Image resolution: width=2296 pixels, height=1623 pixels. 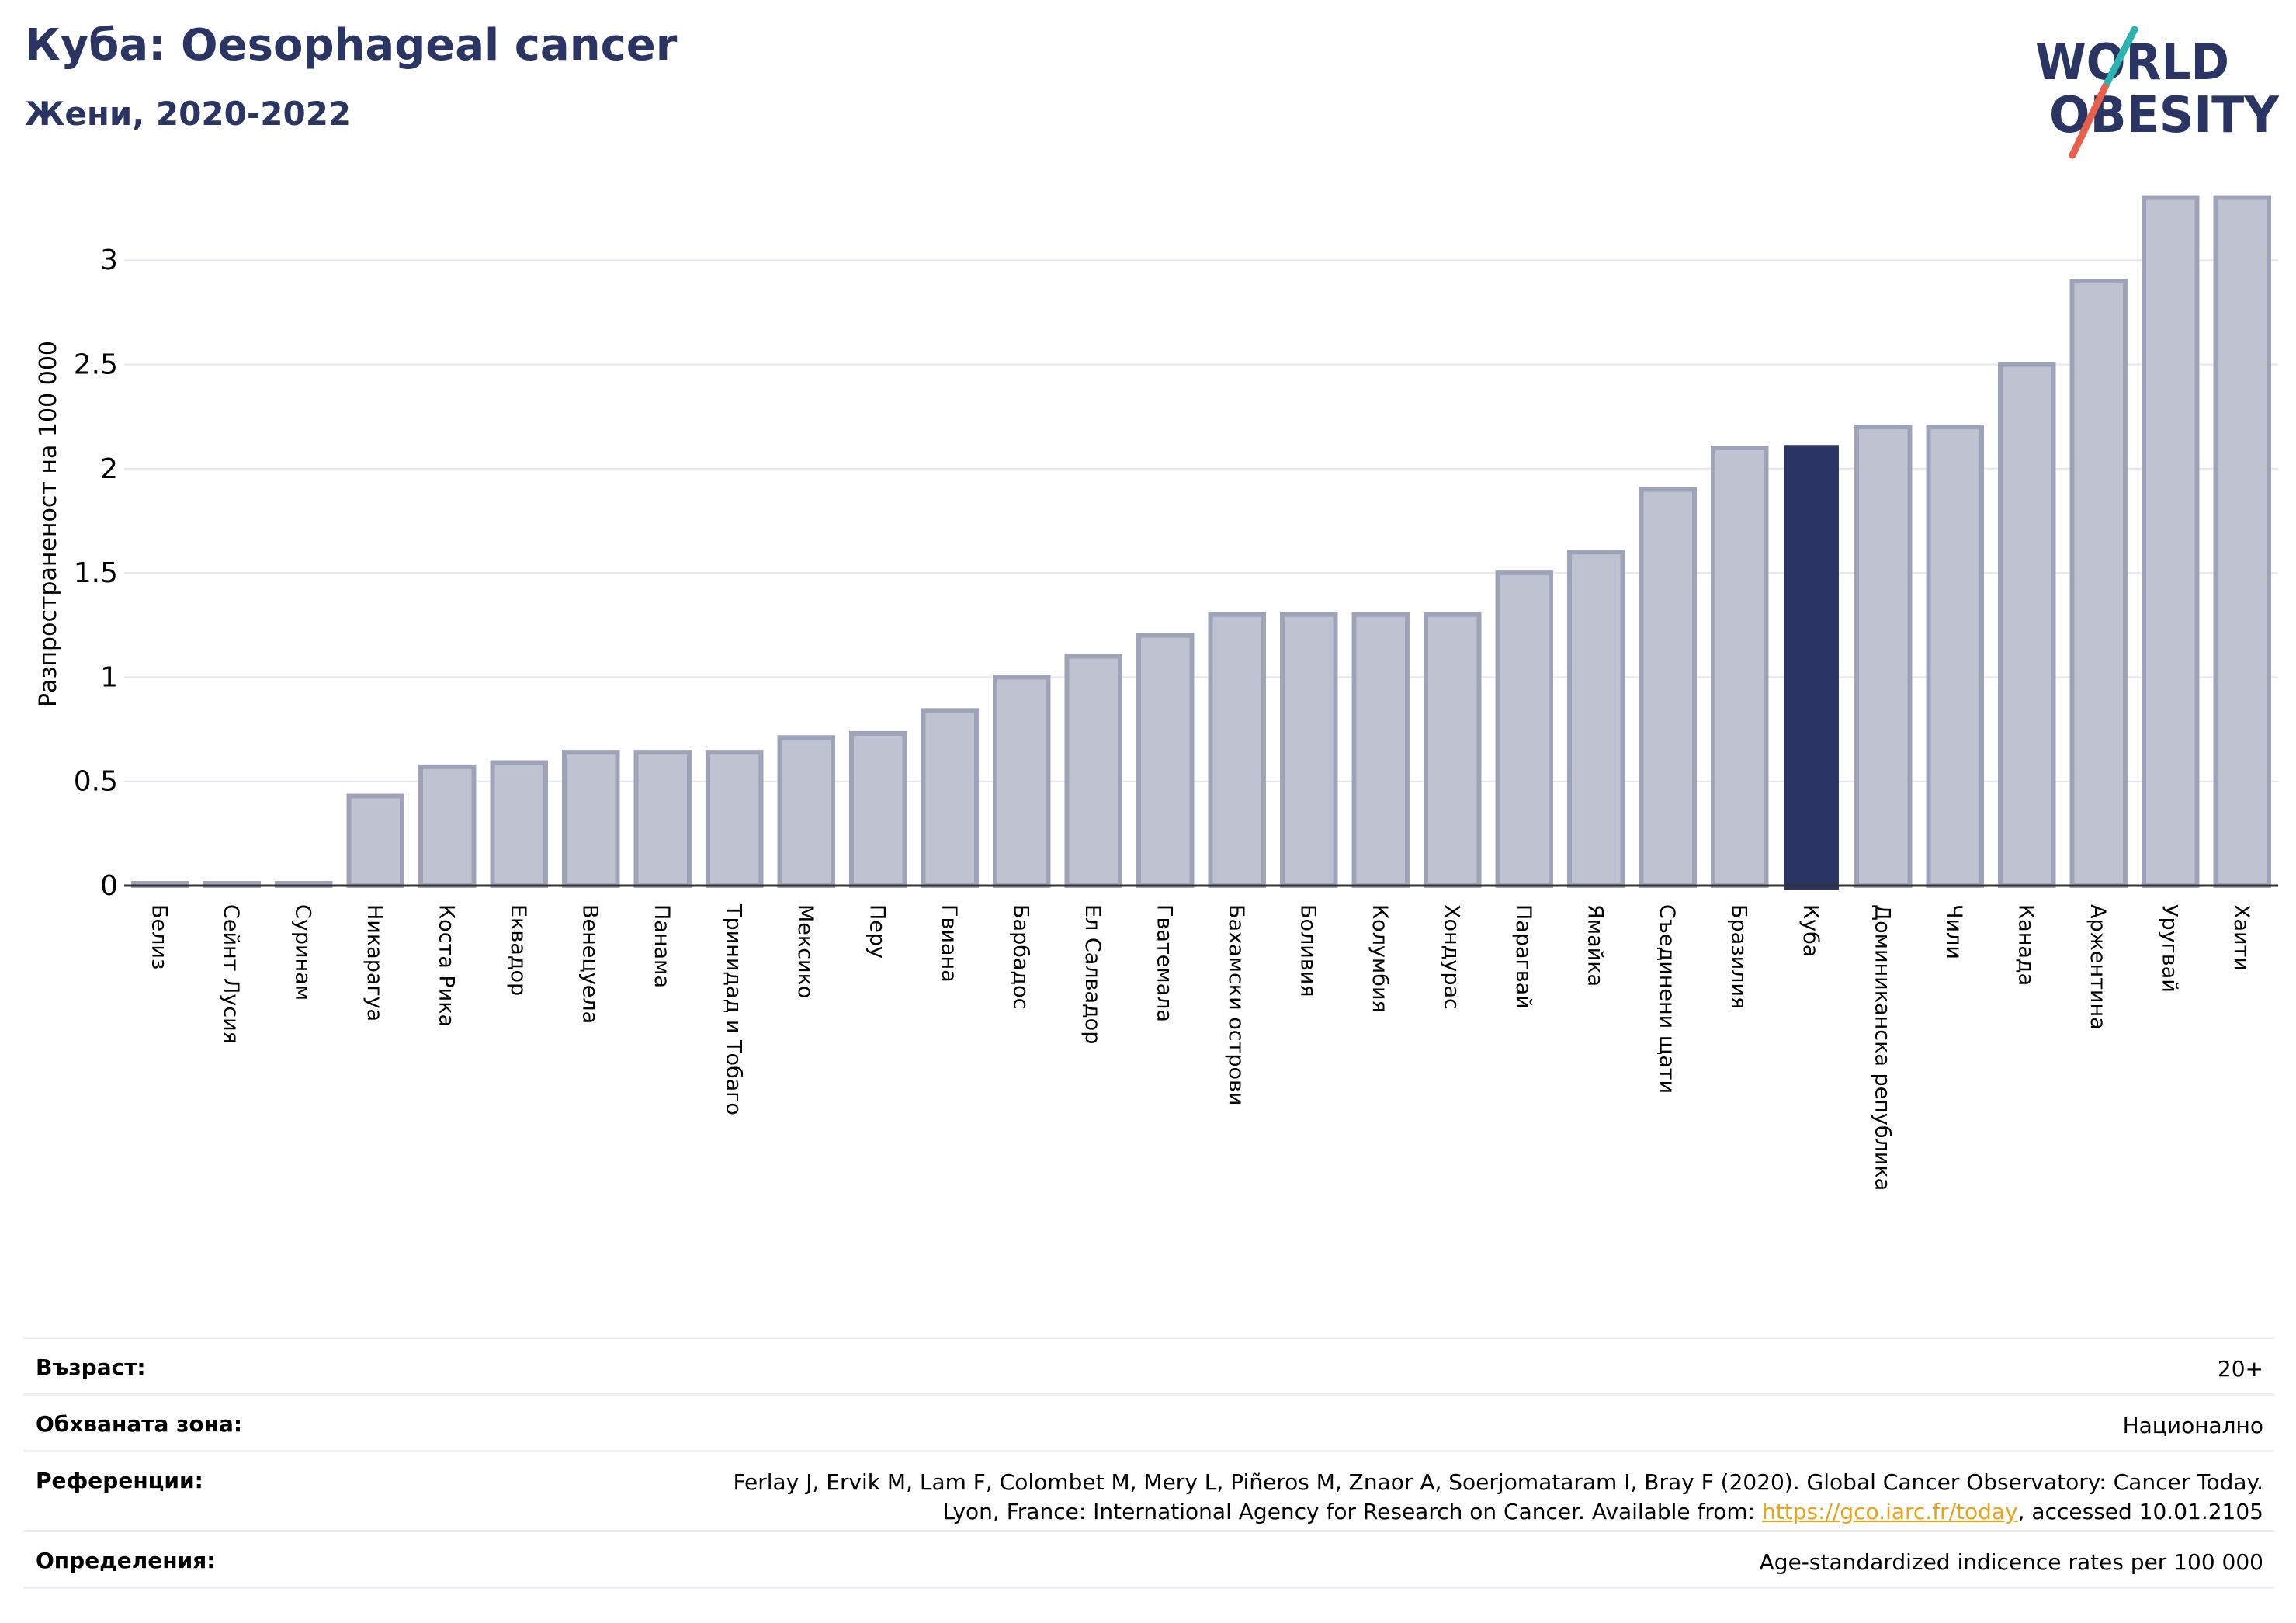 I want to click on y-tick-label: 0, so click(x=109, y=886).